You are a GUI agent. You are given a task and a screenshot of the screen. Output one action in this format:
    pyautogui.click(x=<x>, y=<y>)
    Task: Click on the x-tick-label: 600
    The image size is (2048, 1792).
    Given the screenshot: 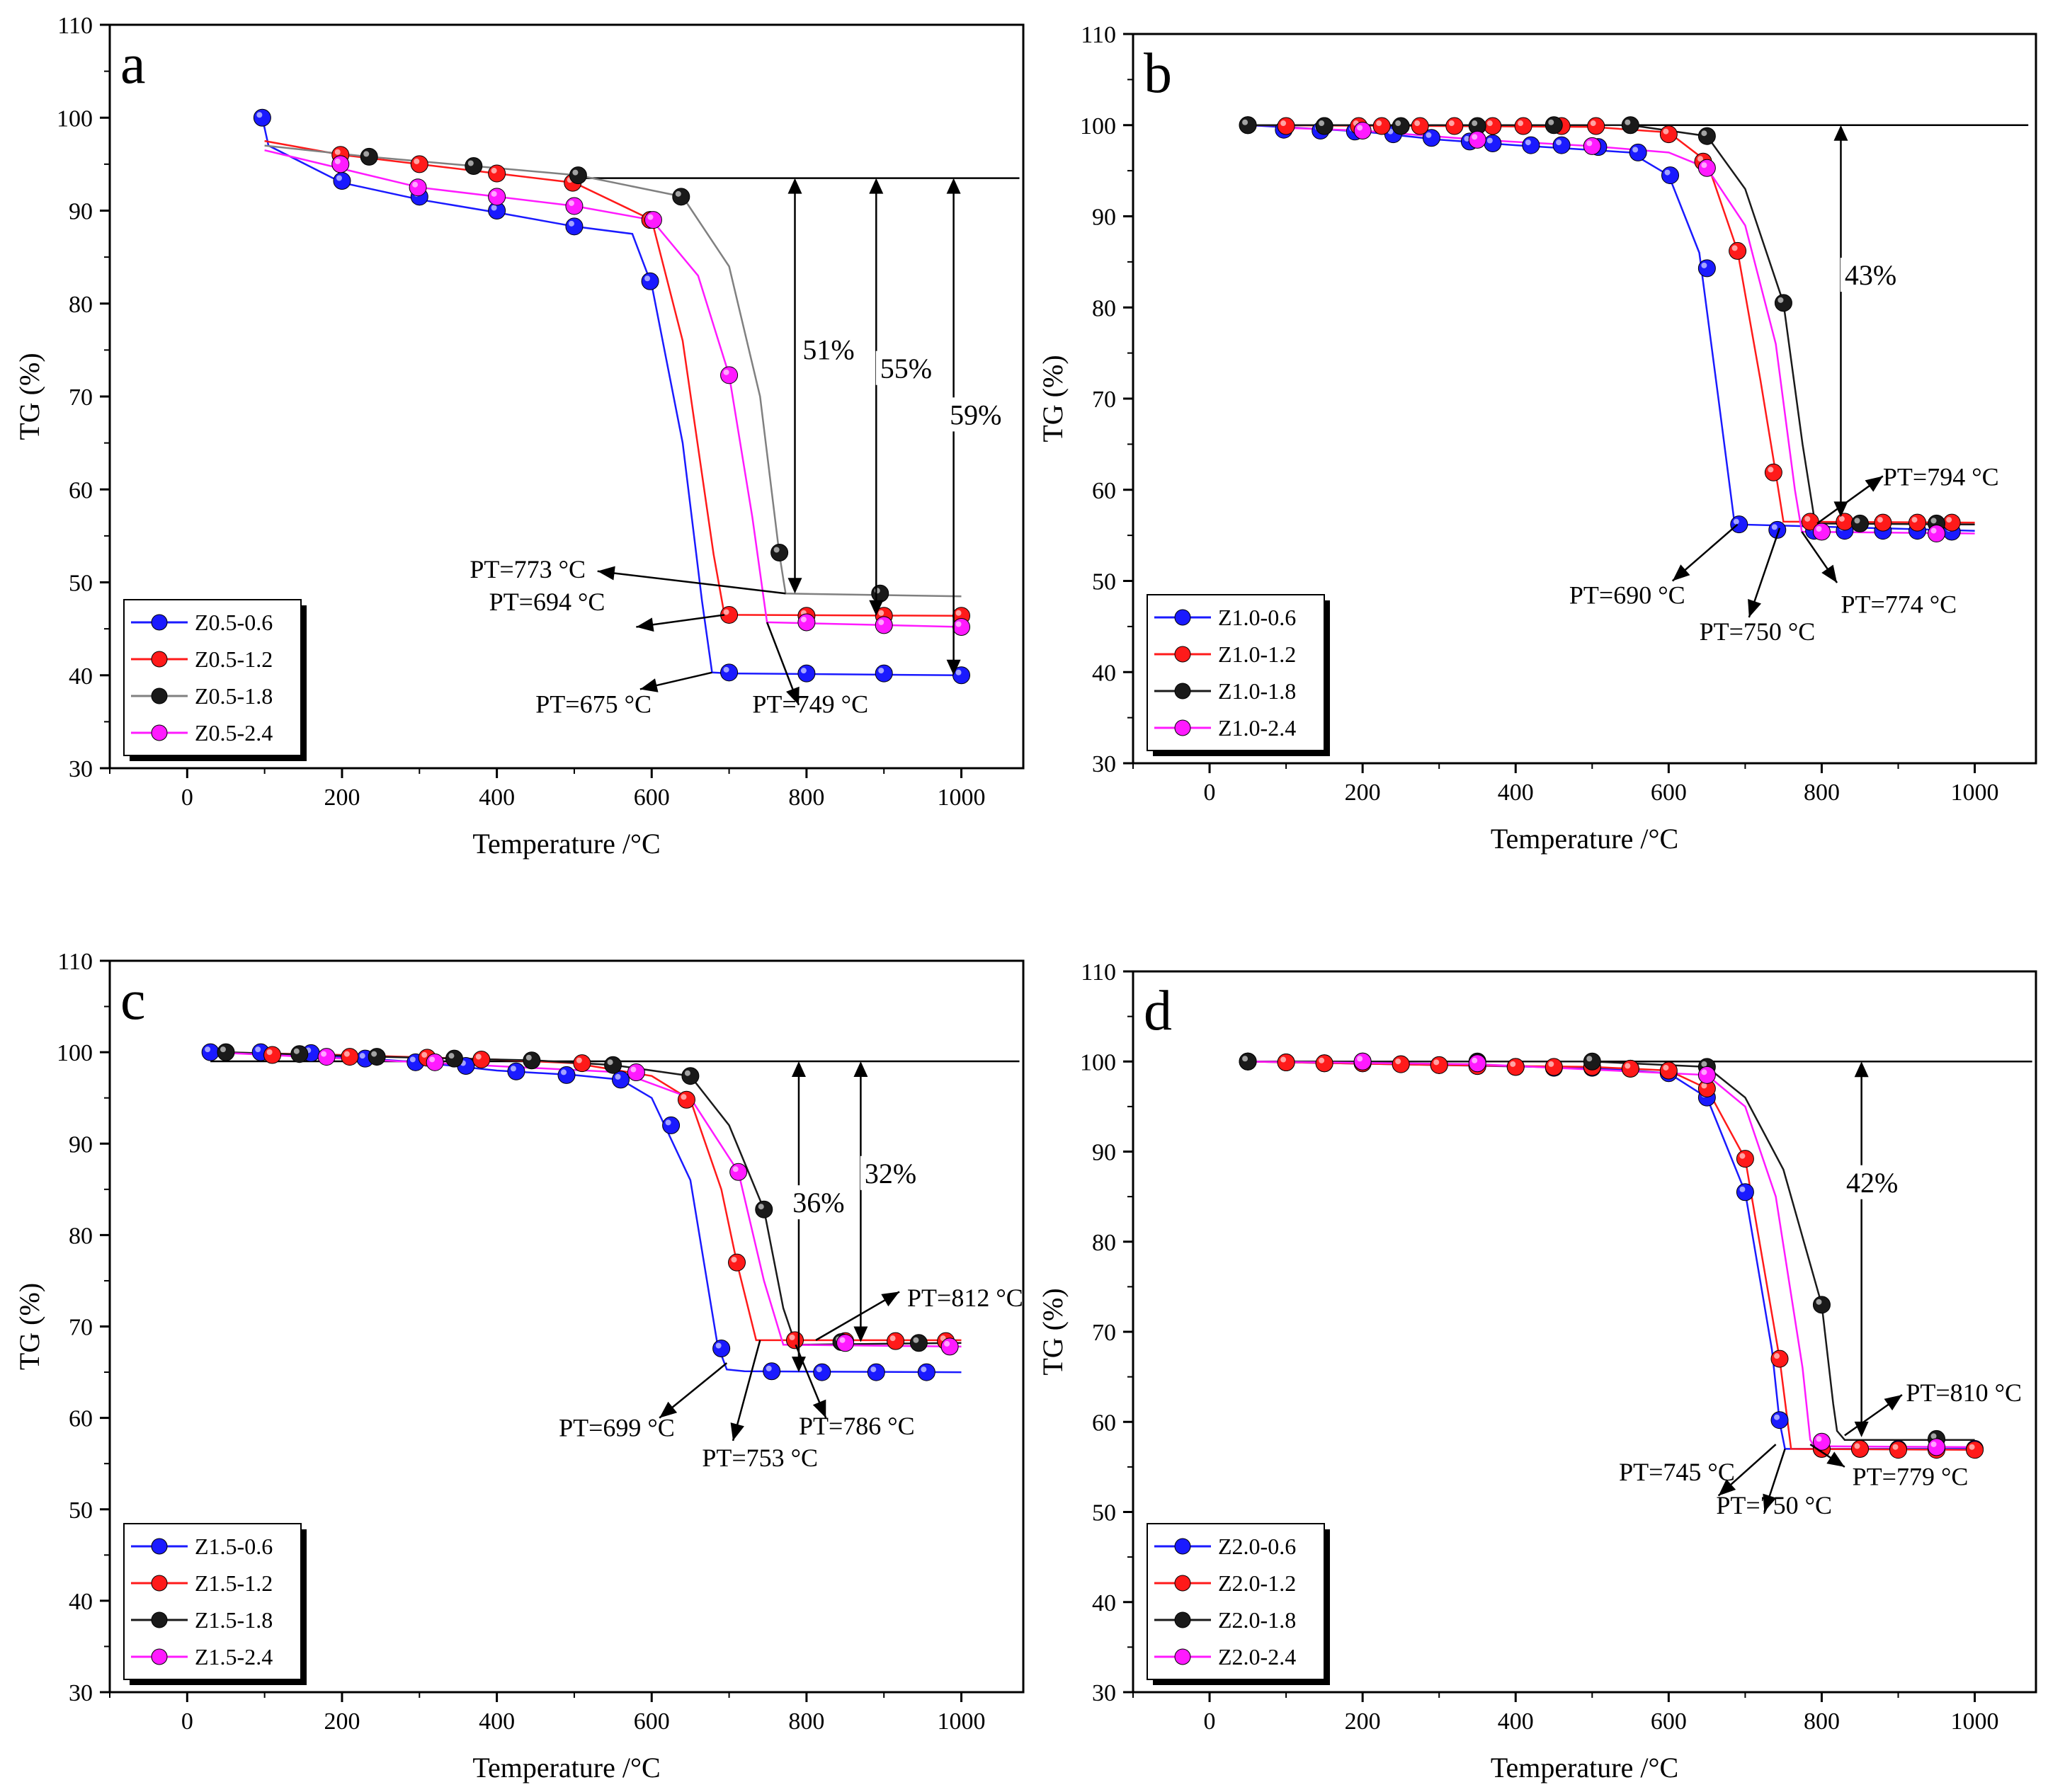 What is the action you would take?
    pyautogui.click(x=1669, y=793)
    